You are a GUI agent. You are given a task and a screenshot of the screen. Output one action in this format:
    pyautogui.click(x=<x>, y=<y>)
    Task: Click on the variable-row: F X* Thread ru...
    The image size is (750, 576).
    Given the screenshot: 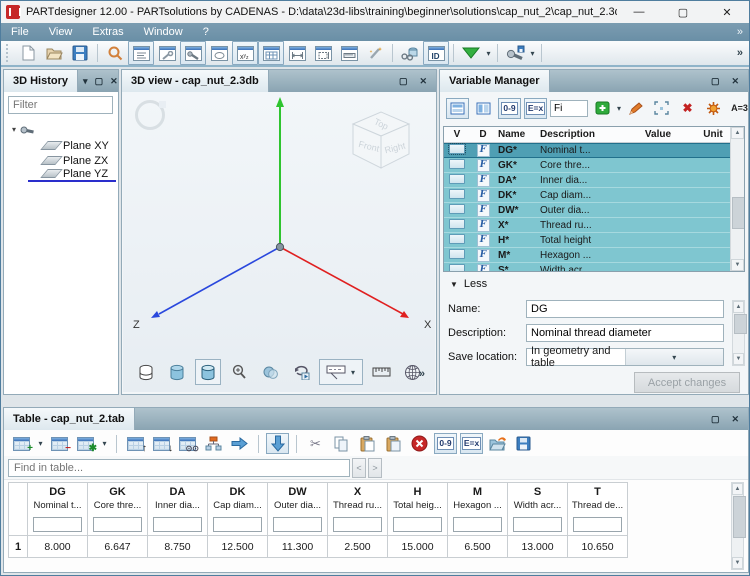 What is the action you would take?
    pyautogui.click(x=594, y=225)
    